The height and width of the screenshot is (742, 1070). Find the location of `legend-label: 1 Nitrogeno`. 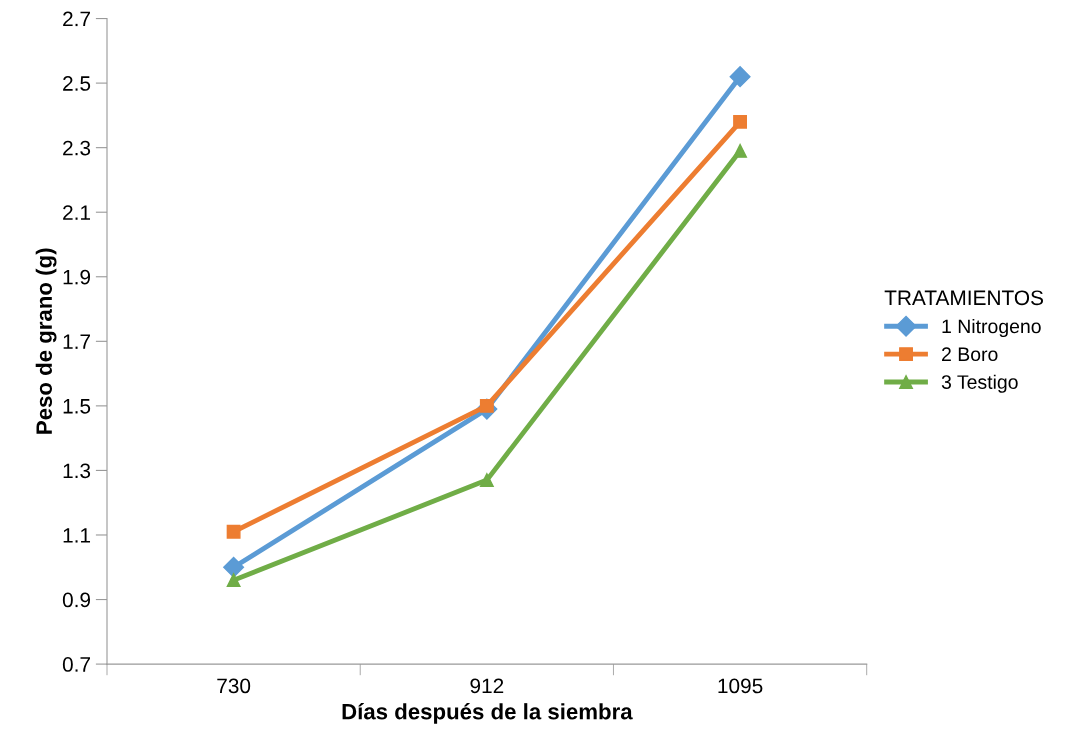

legend-label: 1 Nitrogeno is located at coordinates (991, 328).